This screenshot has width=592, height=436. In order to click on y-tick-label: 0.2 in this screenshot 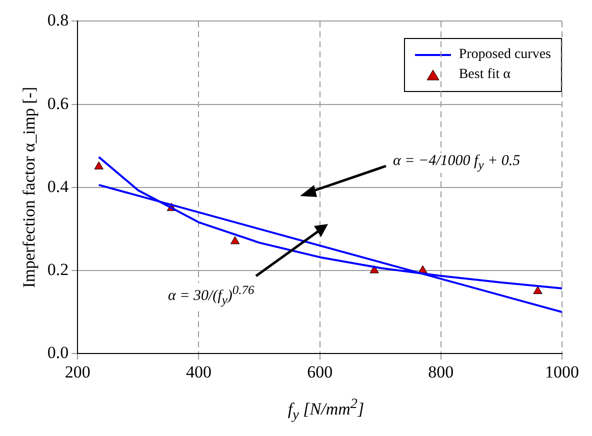, I will do `click(58, 269)`.